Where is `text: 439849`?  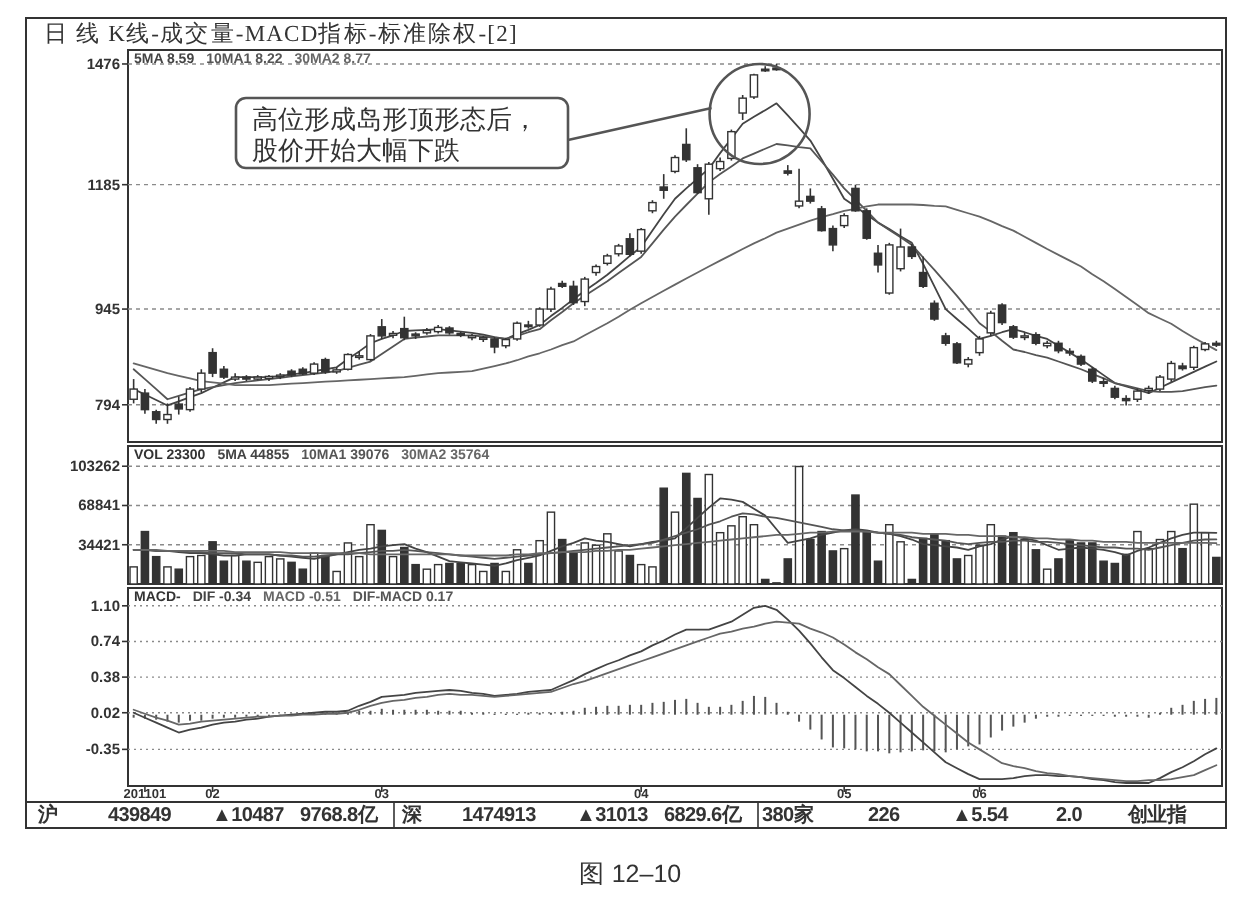 text: 439849 is located at coordinates (140, 815).